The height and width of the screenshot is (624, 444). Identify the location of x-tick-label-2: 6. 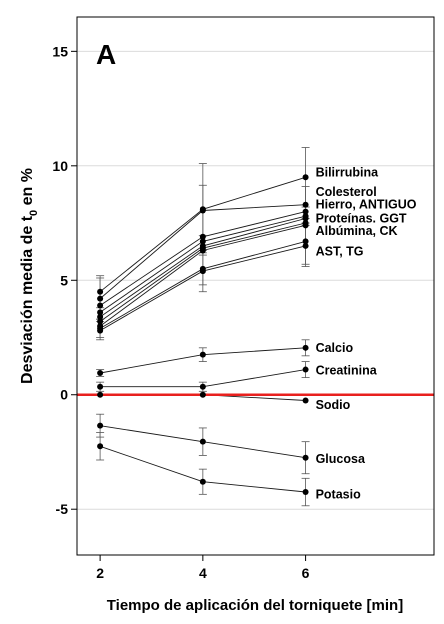
(306, 573).